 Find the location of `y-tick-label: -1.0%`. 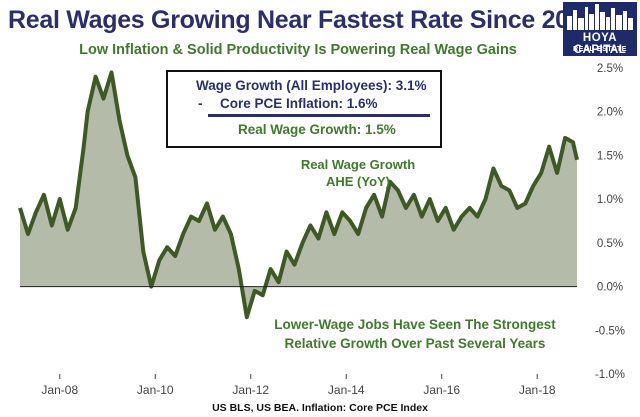

y-tick-label: -1.0% is located at coordinates (610, 375).